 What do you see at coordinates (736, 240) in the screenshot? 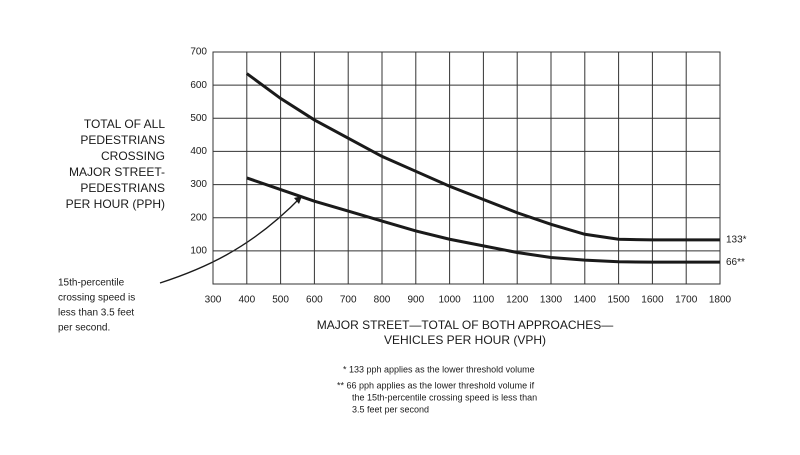
I see `series-label: 133*` at bounding box center [736, 240].